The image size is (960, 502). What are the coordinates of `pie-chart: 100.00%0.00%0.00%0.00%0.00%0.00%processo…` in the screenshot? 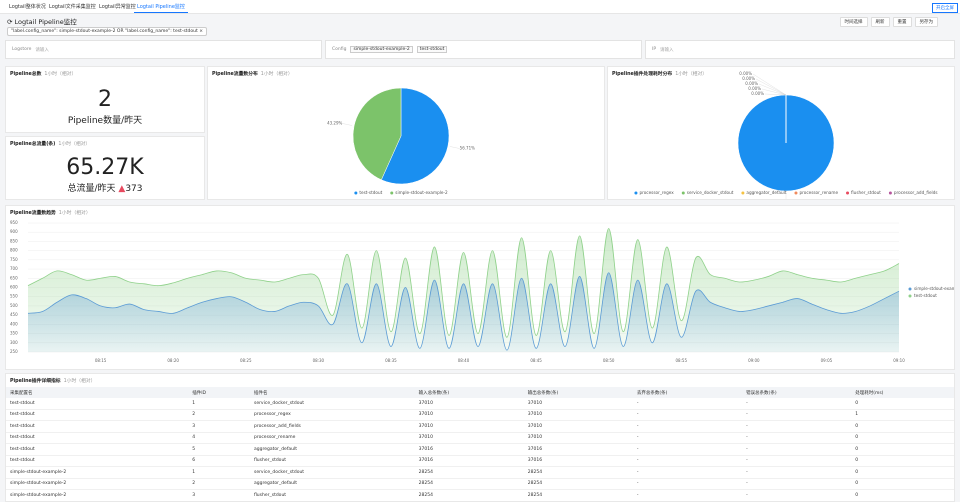 It's located at (786, 135).